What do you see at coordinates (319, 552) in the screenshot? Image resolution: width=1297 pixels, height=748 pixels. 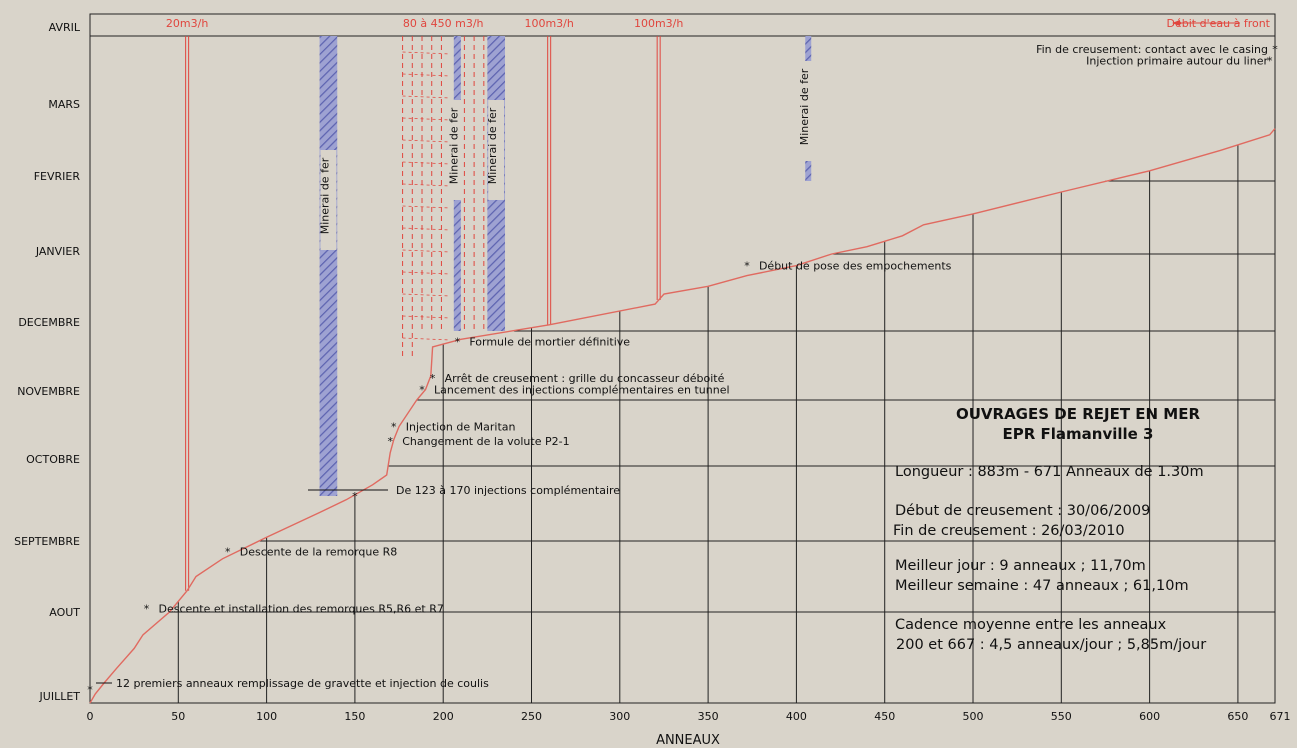 I see `annotation-text: Descente de la remorque R8` at bounding box center [319, 552].